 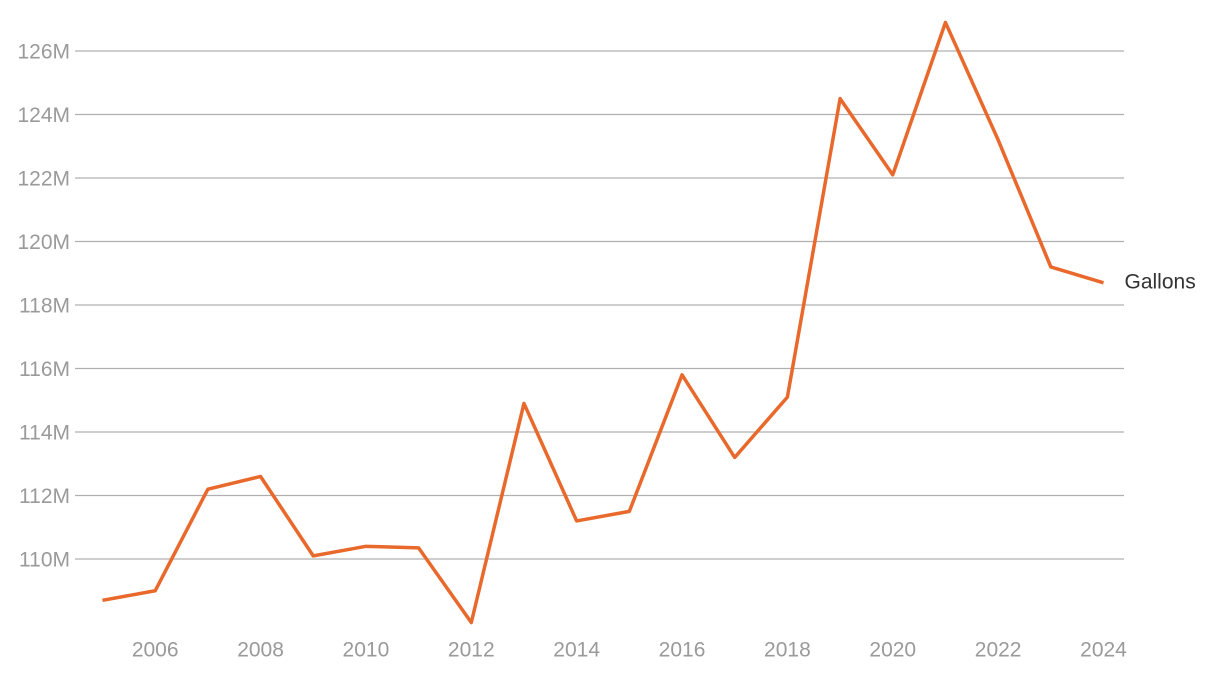 I want to click on x-tick-label: 2022, so click(x=998, y=650).